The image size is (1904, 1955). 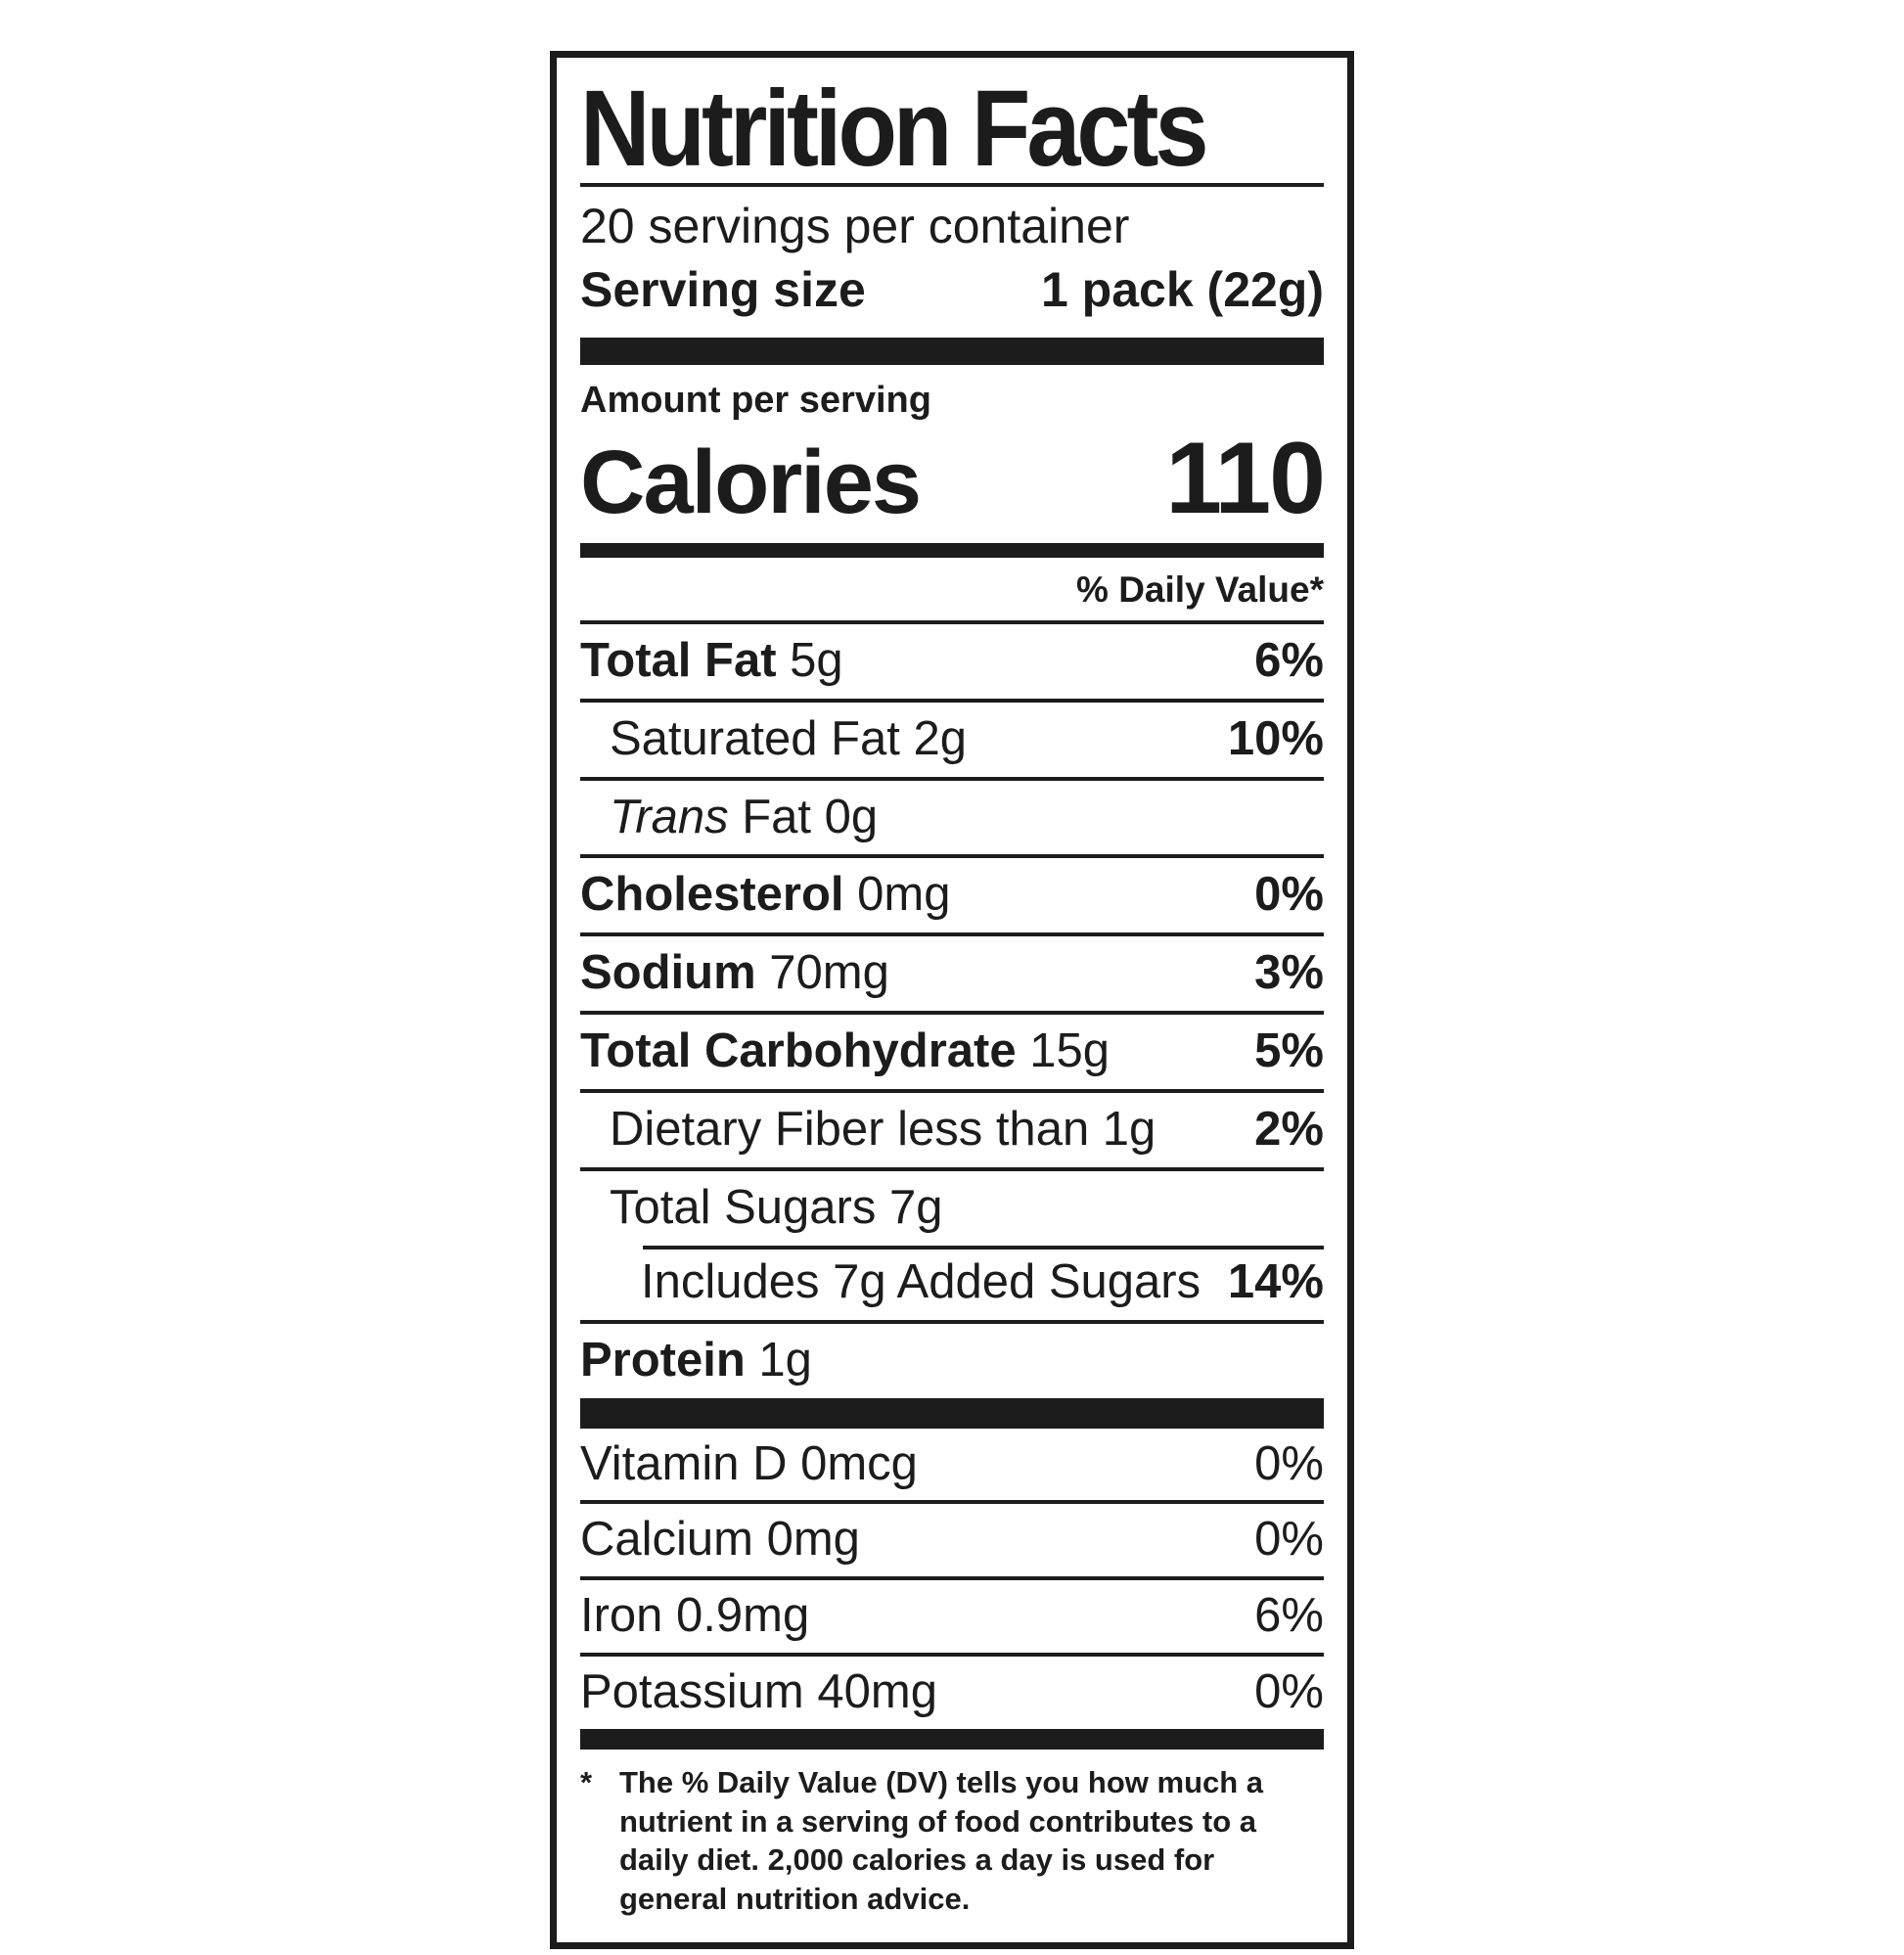 I want to click on serving-size-value: 1 pack (22g), so click(x=1182, y=289).